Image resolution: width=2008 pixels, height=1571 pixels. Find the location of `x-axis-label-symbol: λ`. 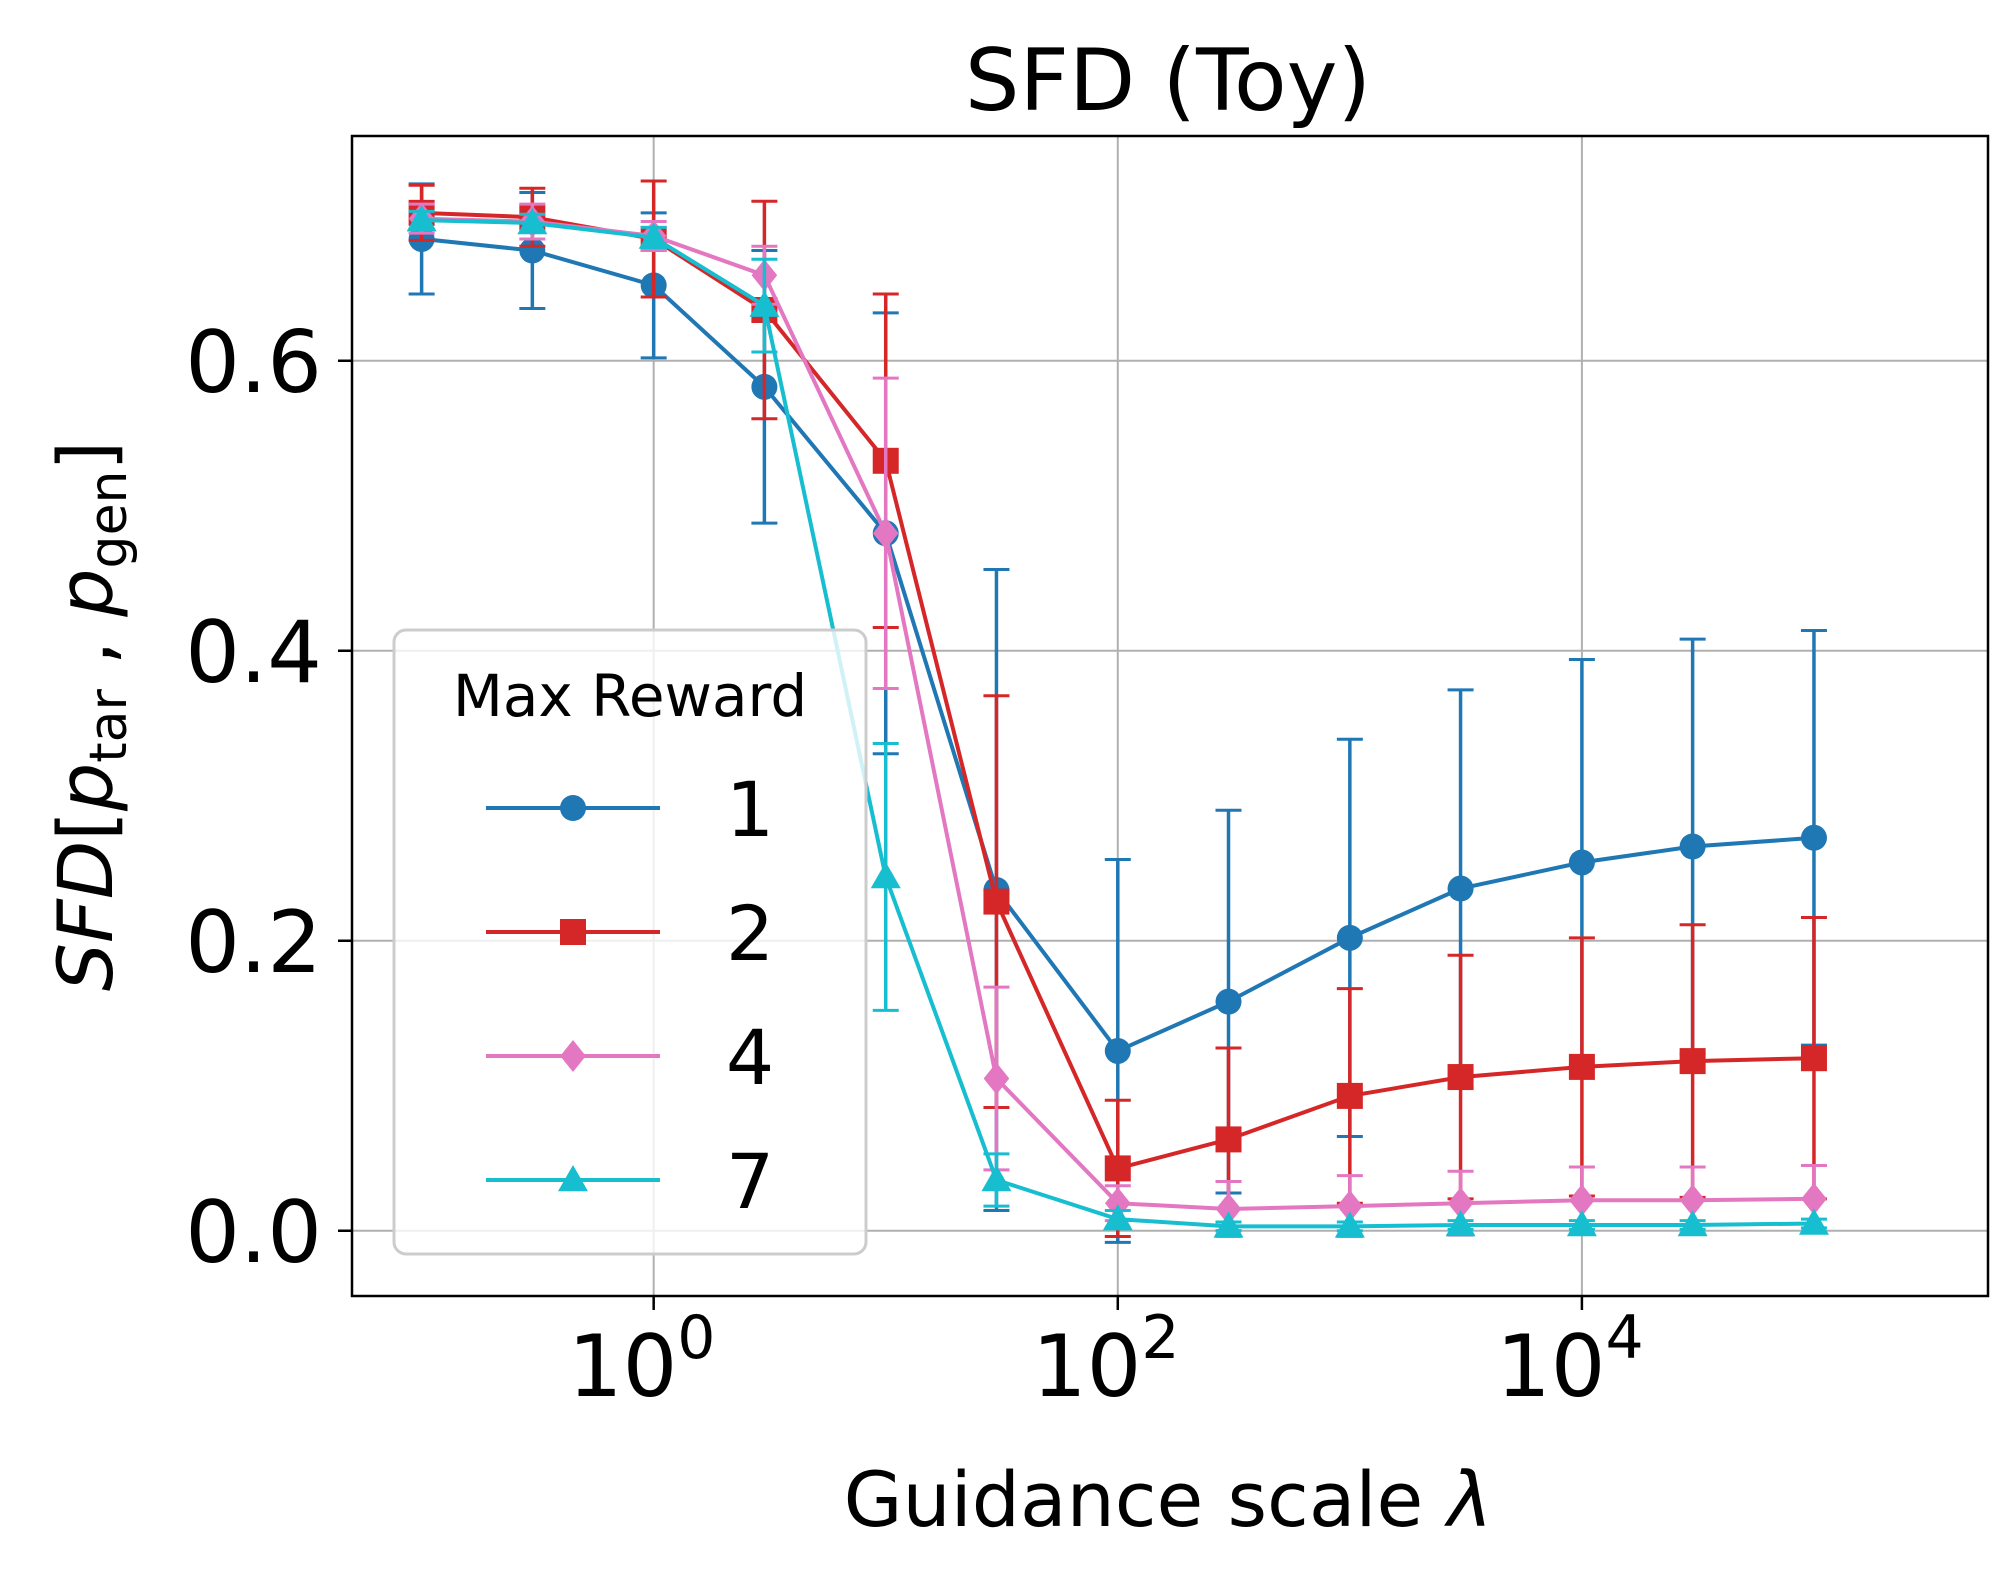

x-axis-label-symbol: λ is located at coordinates (1467, 1499).